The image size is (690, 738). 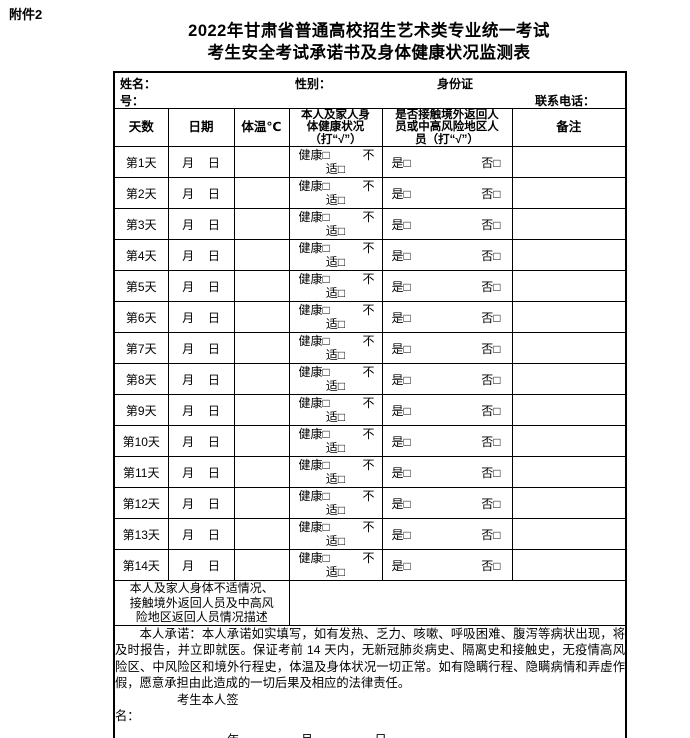 What do you see at coordinates (370, 90) in the screenshot?
I see `personal-info-cell: 姓名： 性别： 身份证 号： 联系电话：` at bounding box center [370, 90].